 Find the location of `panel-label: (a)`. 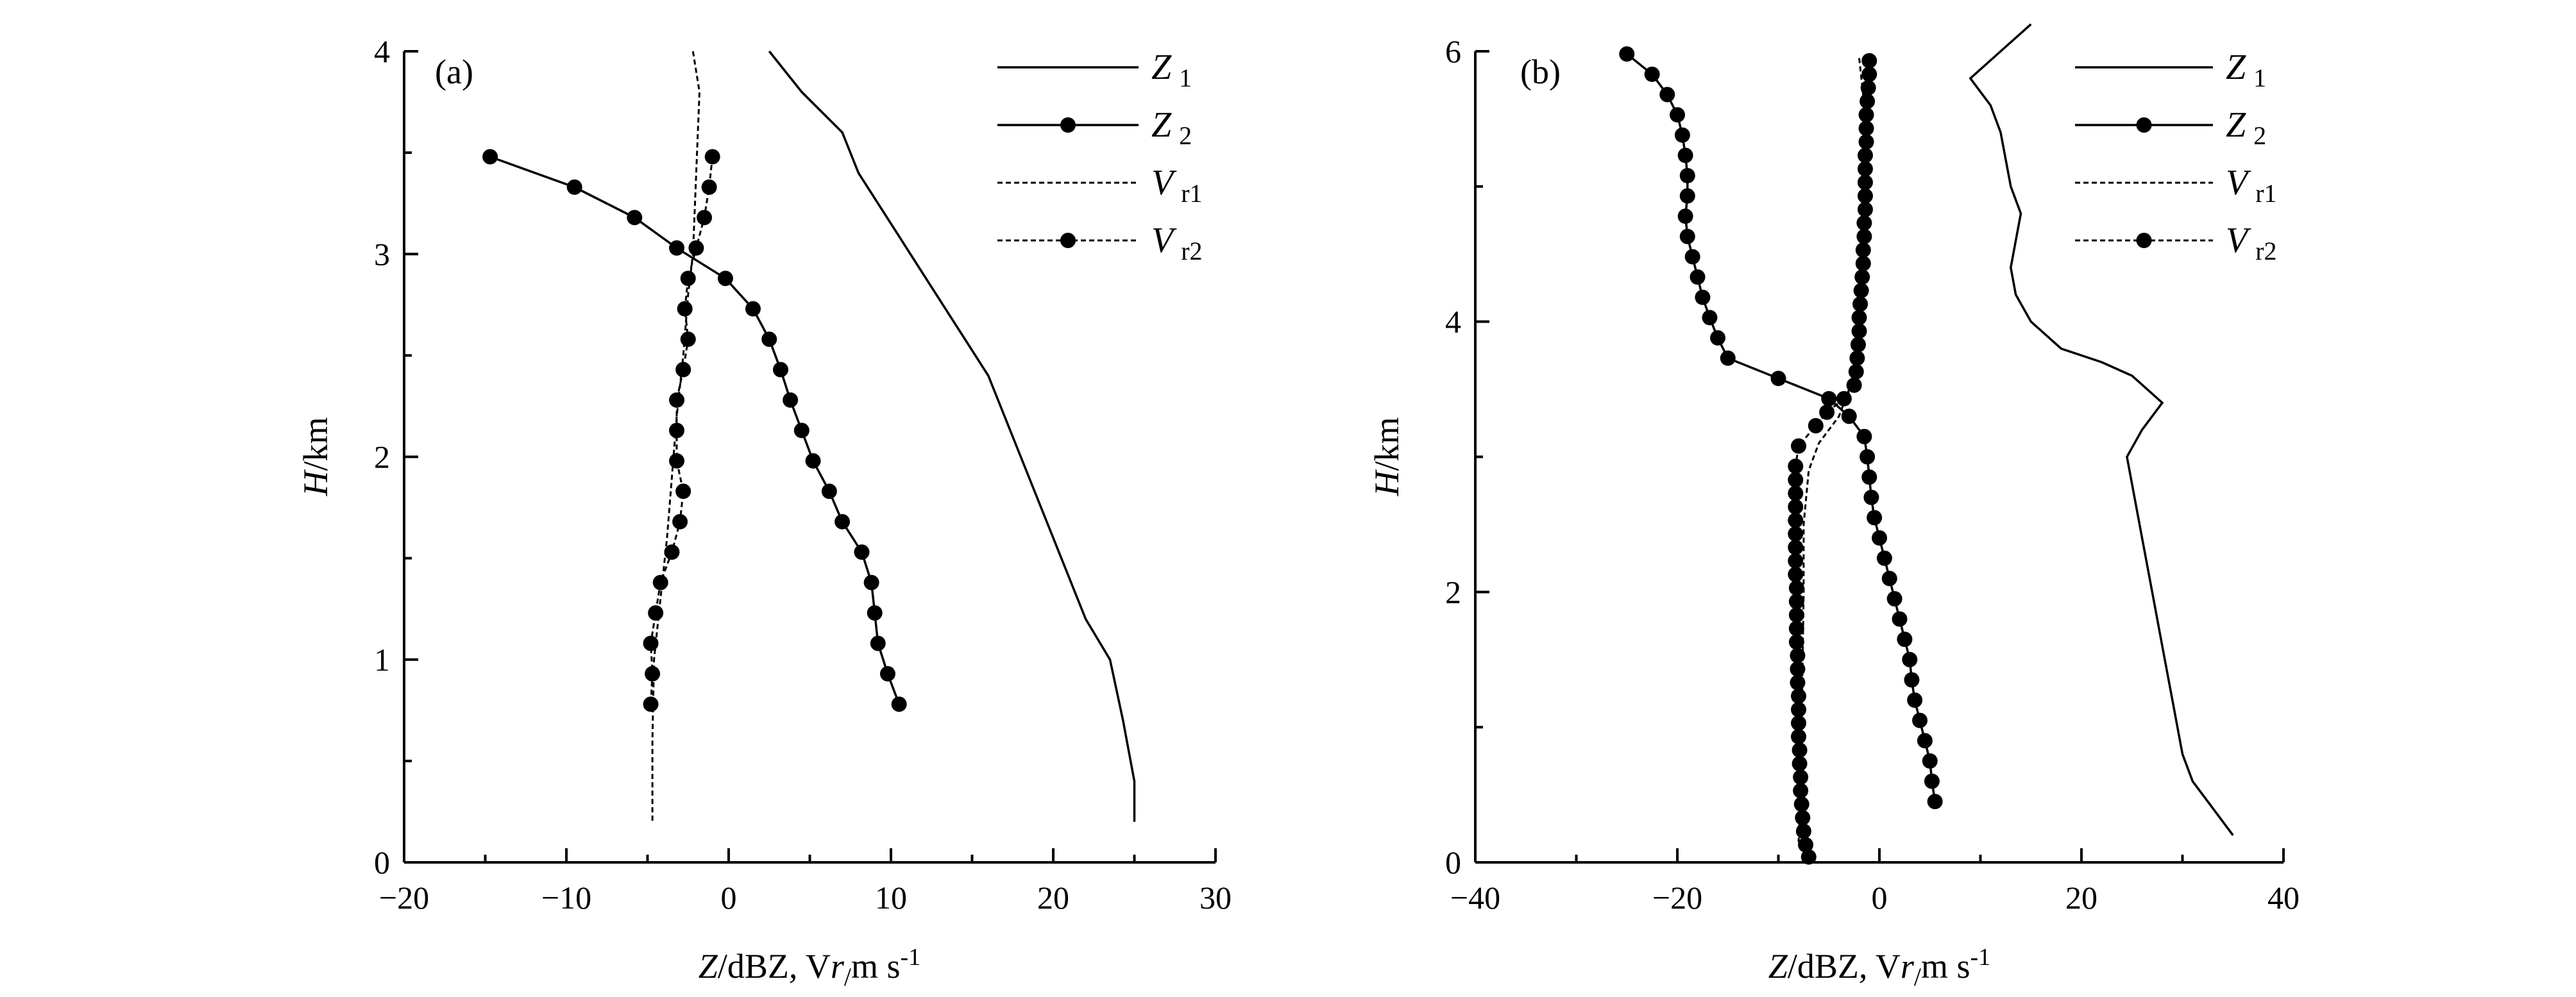

panel-label: (a) is located at coordinates (454, 72).